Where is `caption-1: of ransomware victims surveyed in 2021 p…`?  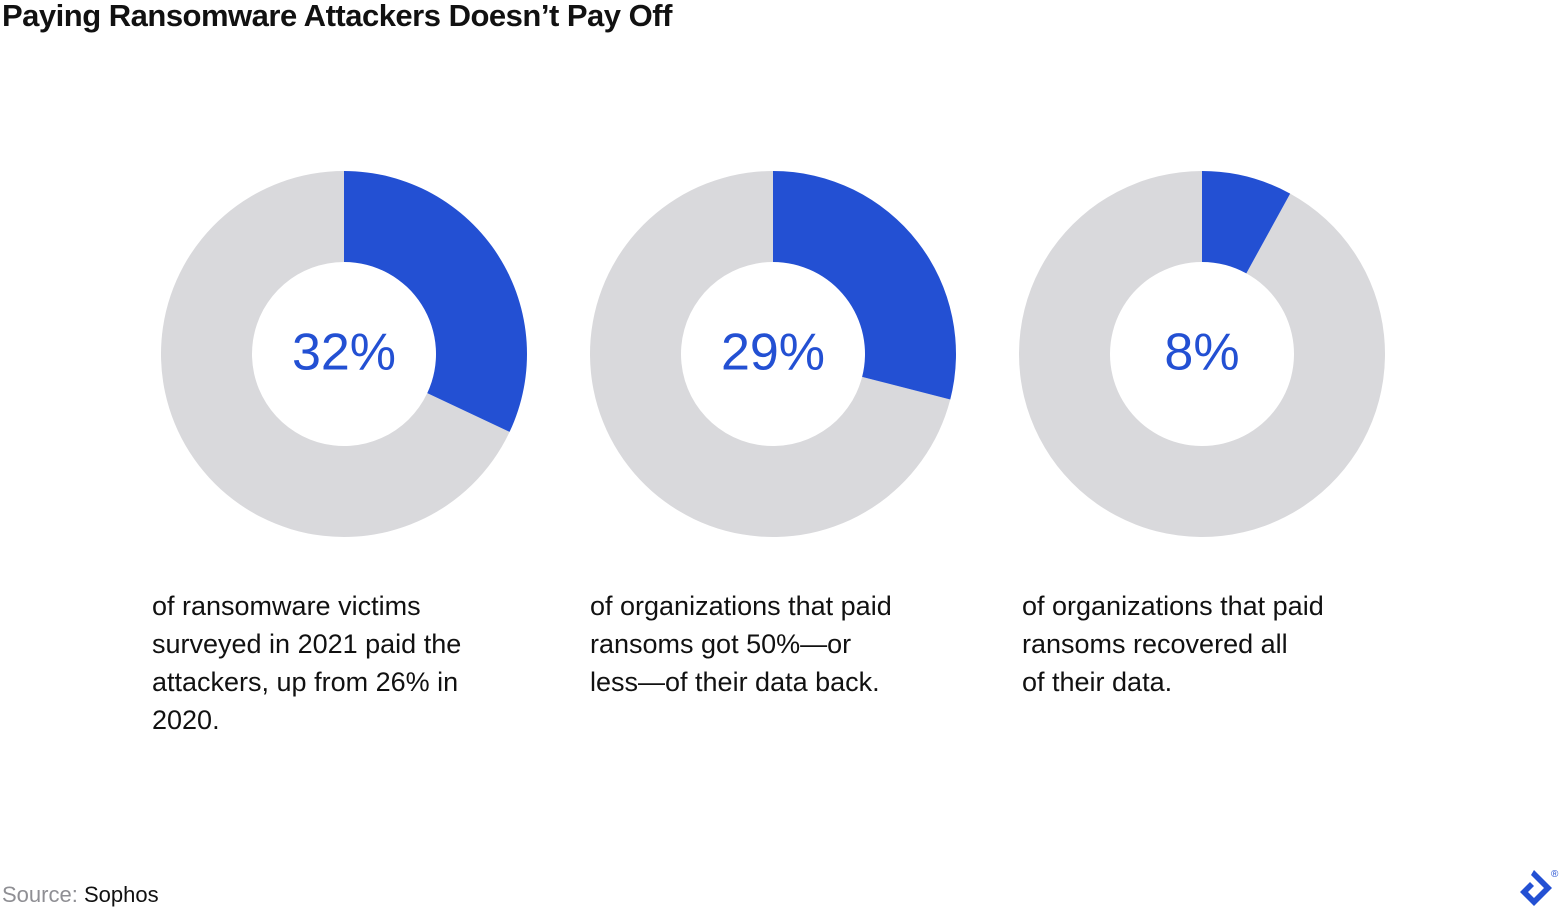
caption-1: of ransomware victims surveyed in 2021 p… is located at coordinates (352, 663).